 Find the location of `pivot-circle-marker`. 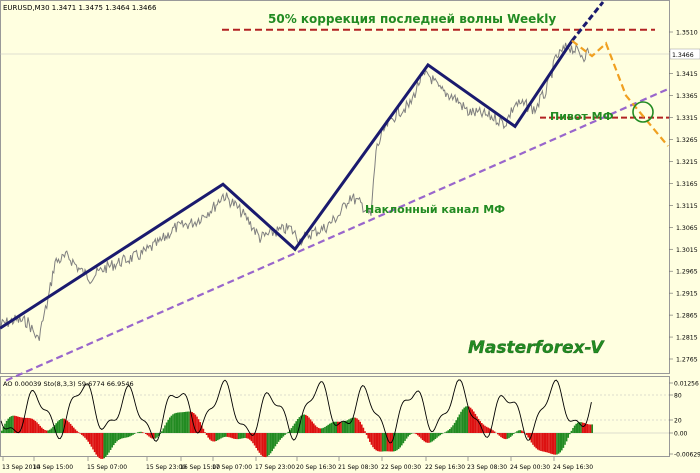

pivot-circle-marker is located at coordinates (643, 112).